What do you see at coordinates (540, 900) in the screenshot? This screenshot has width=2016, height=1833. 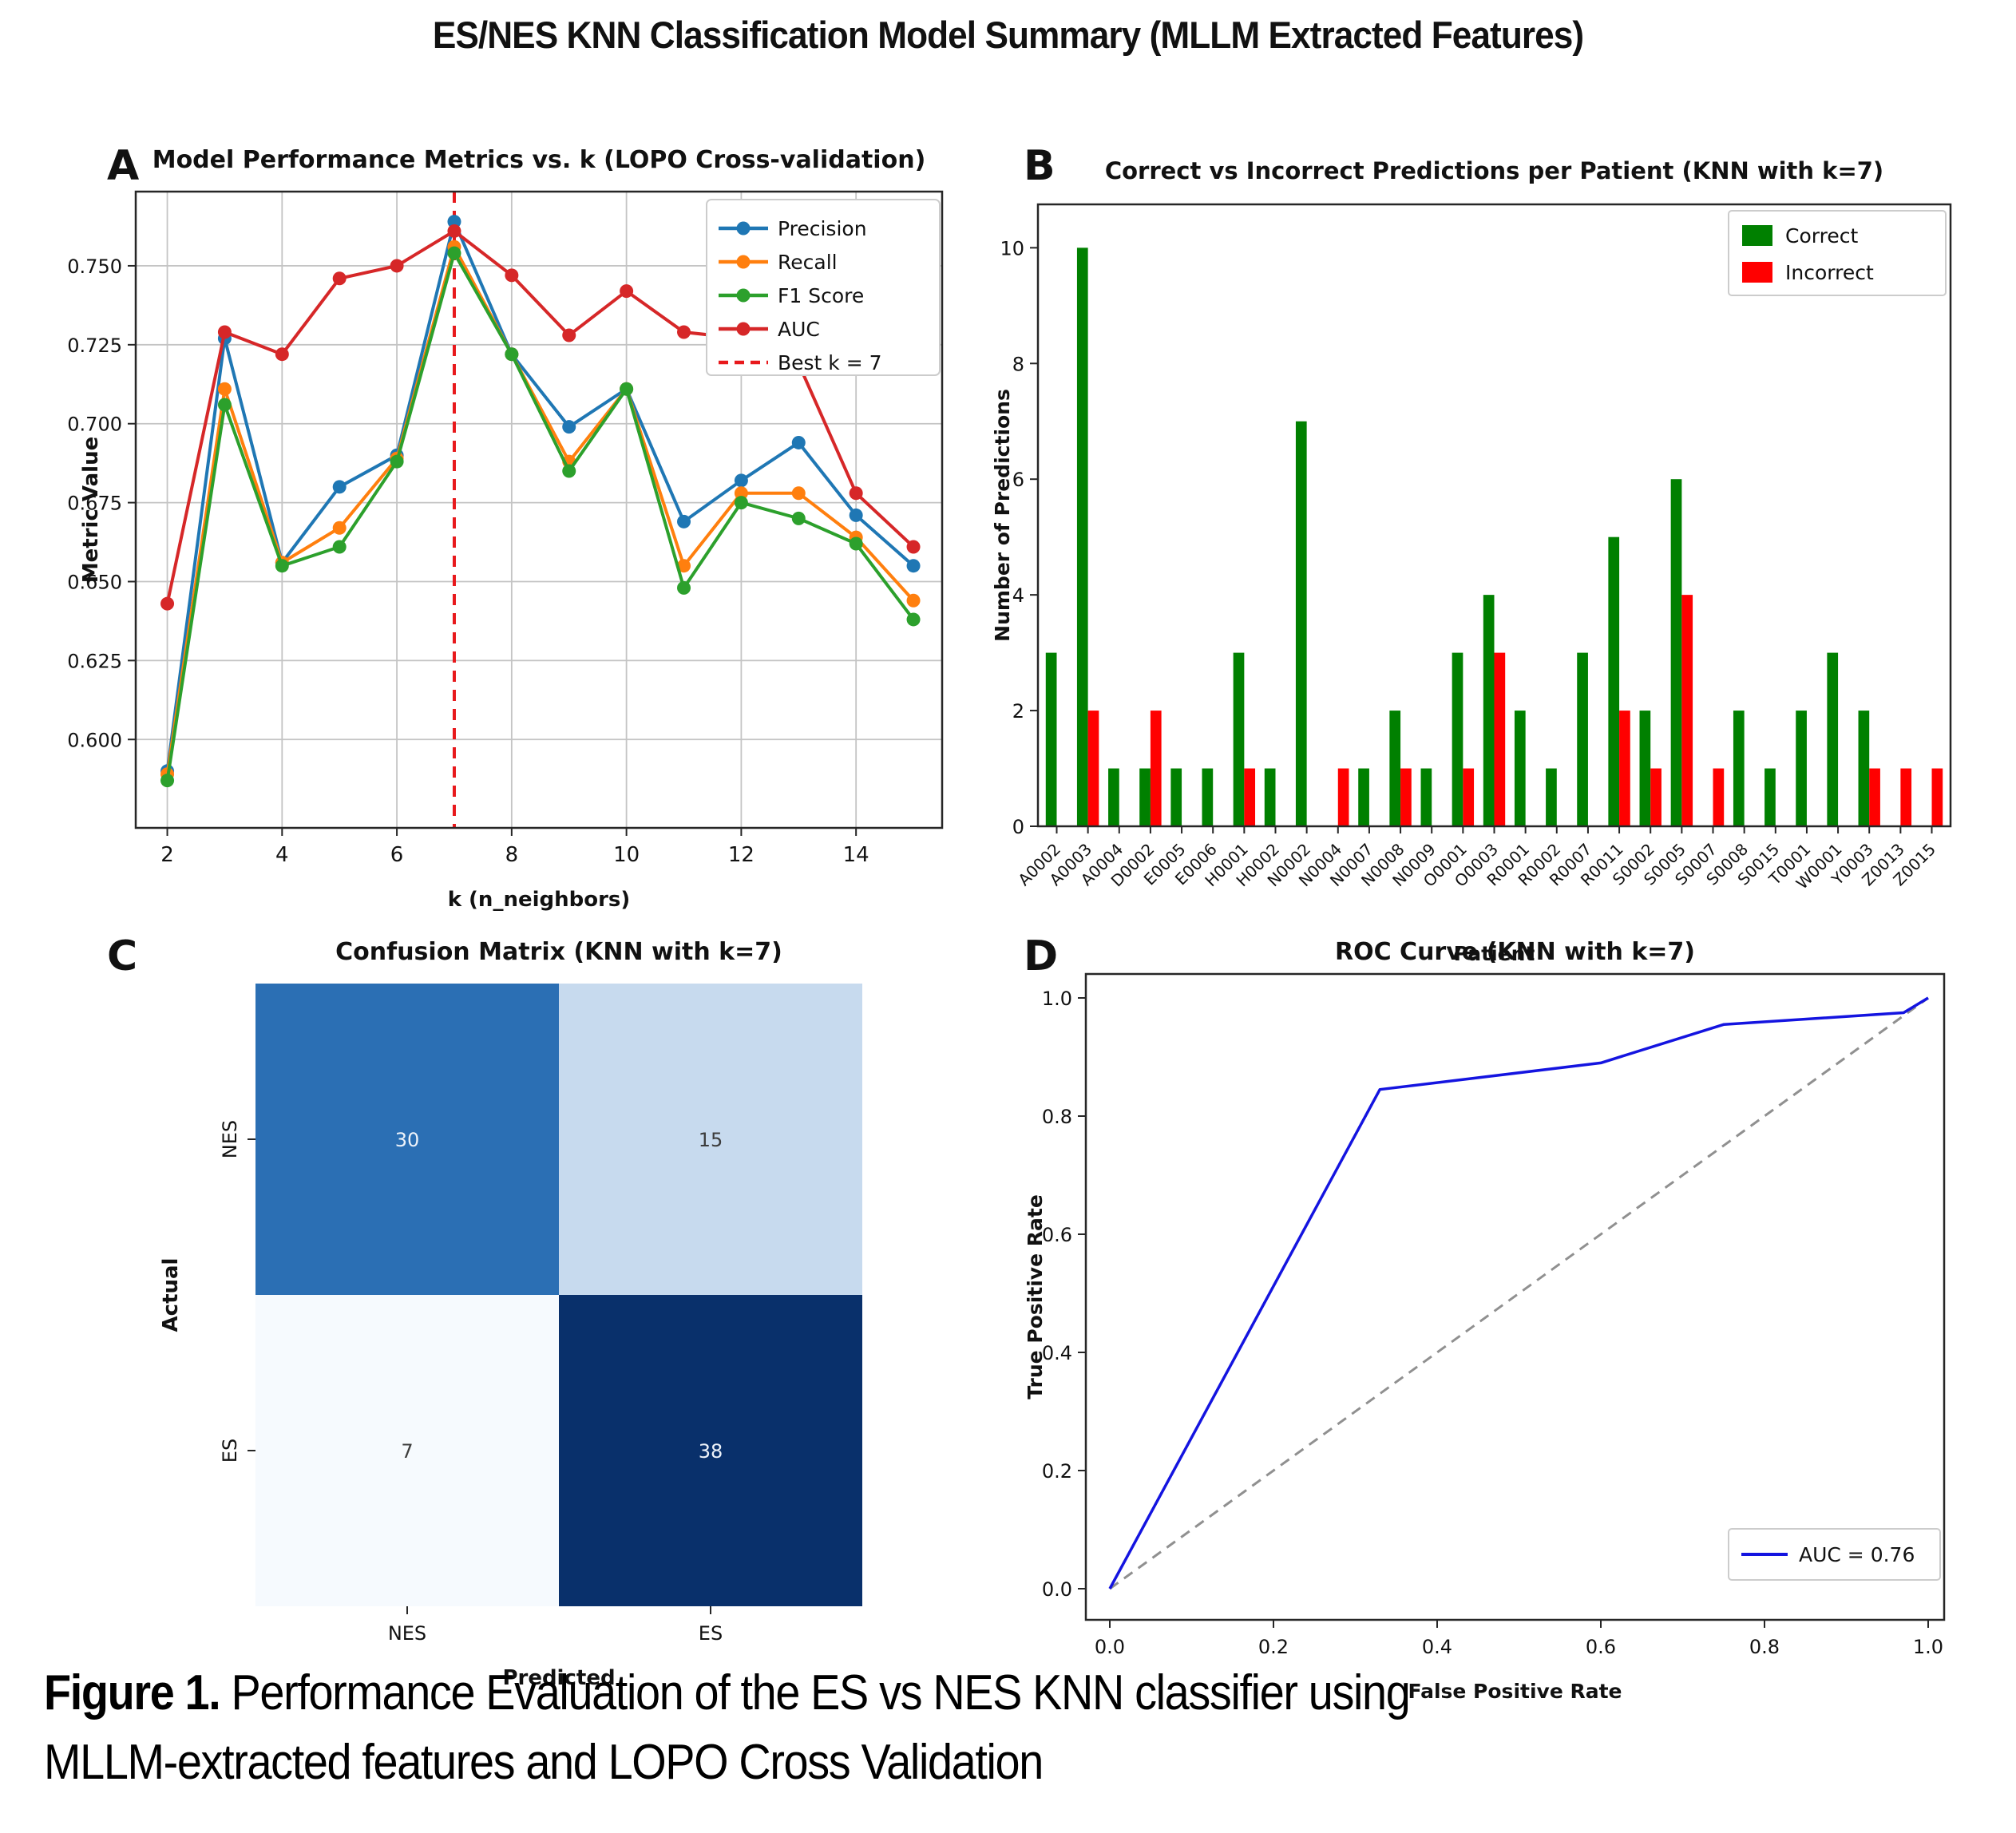 I see `x-axis-label: k (n_neighbors)` at bounding box center [540, 900].